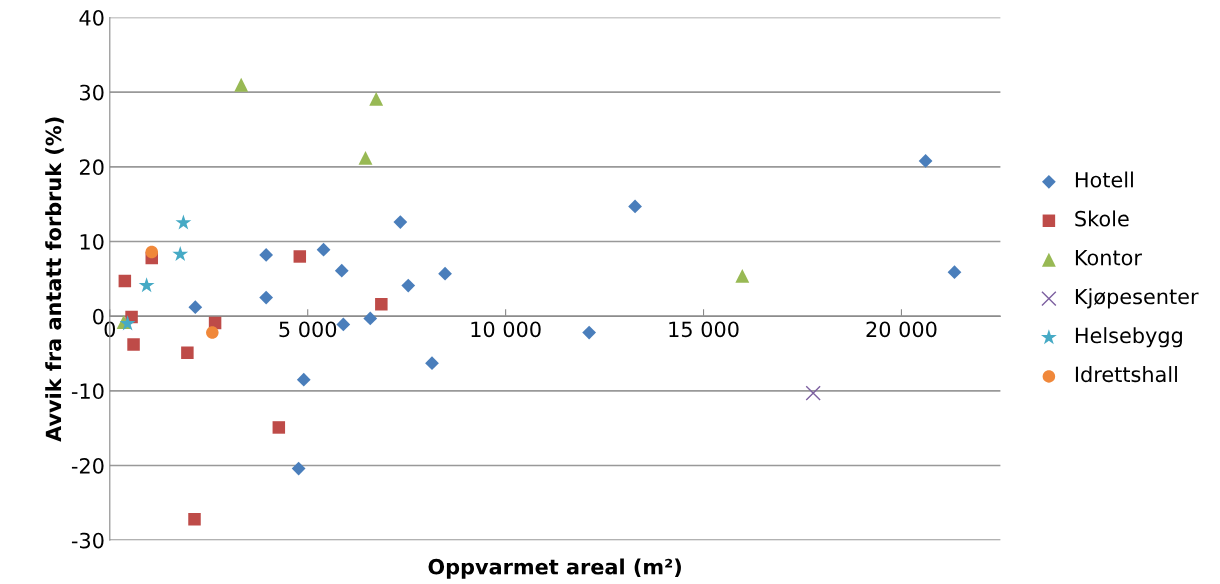 The width and height of the screenshot is (1220, 584). What do you see at coordinates (91, 167) in the screenshot?
I see `y-tick-label: 20` at bounding box center [91, 167].